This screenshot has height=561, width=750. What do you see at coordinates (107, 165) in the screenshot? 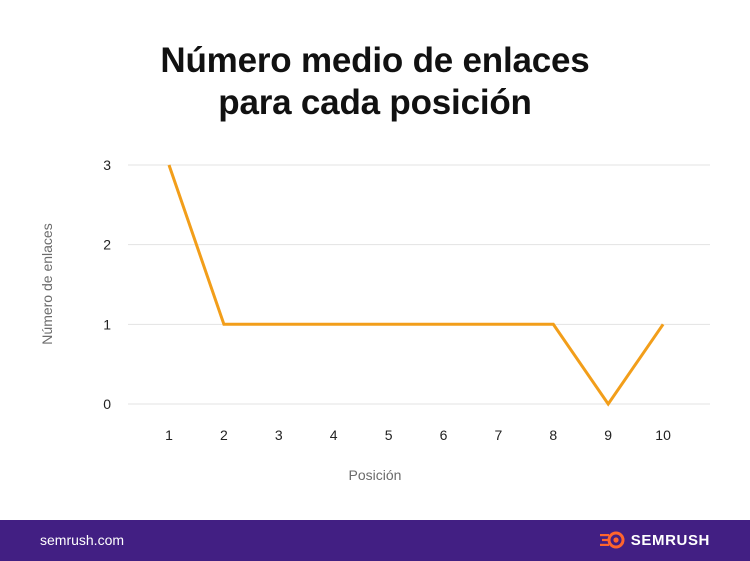
I see `y-tick-label: 3` at bounding box center [107, 165].